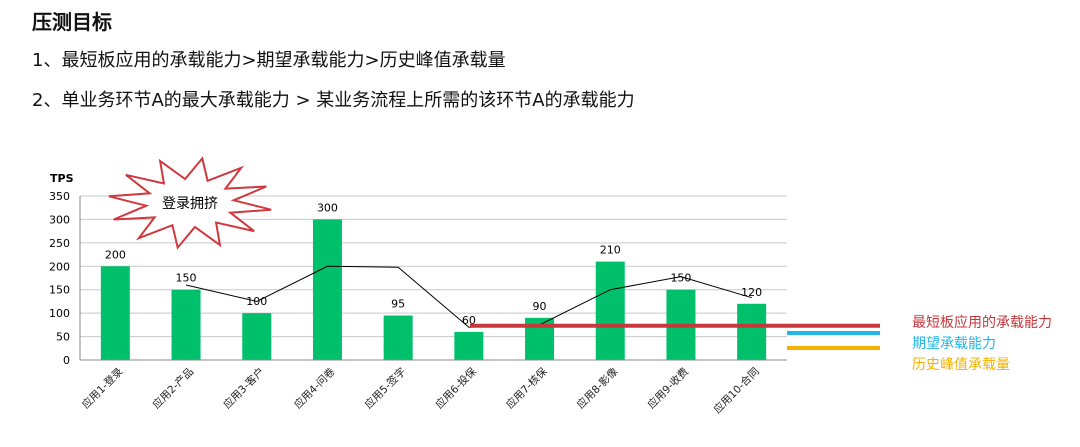 The image size is (1080, 447). Describe the element at coordinates (668, 388) in the screenshot. I see `x-tick-label: 应用9-收费` at that location.